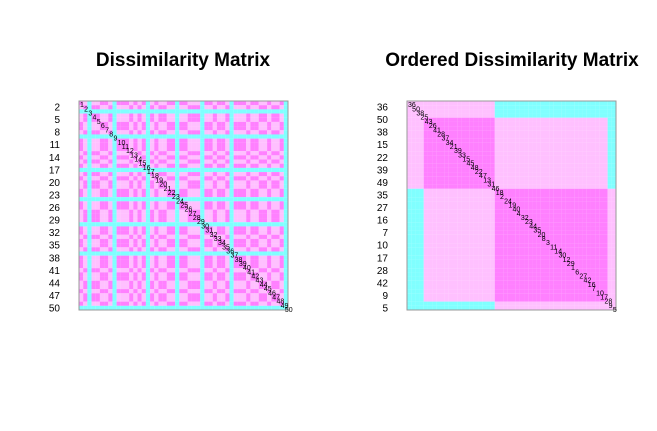 This screenshot has width=657, height=431. Describe the element at coordinates (55, 309) in the screenshot. I see `y-tick-label: 50` at that location.